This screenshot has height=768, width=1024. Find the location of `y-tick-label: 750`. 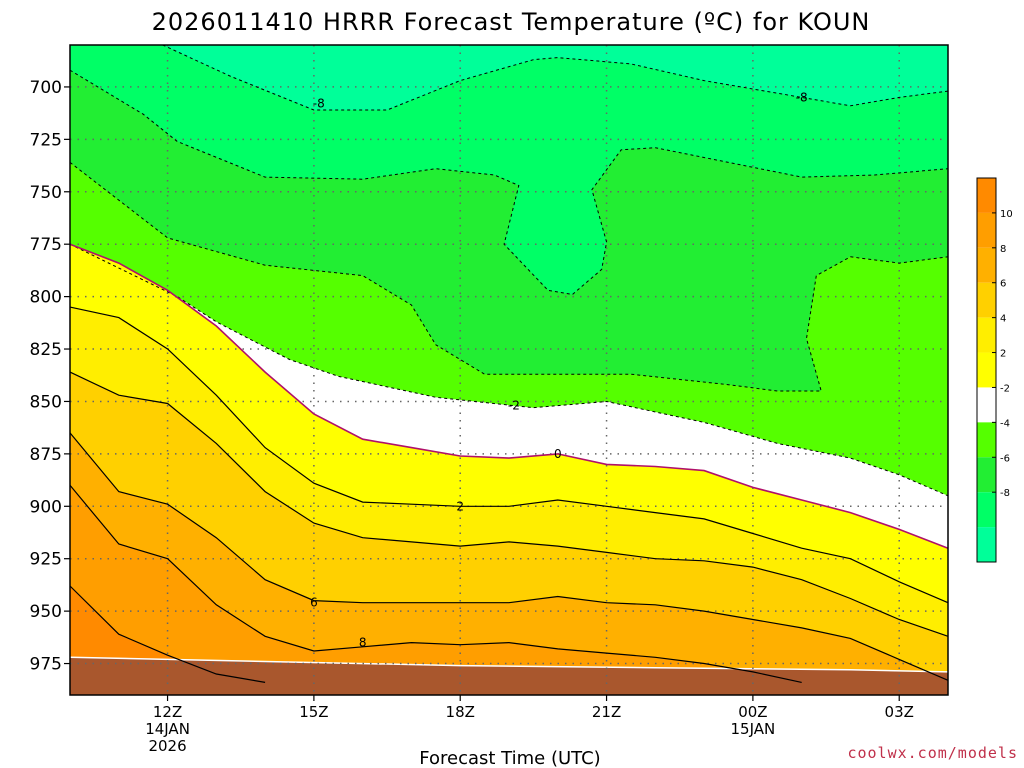

y-tick-label: 750 is located at coordinates (46, 193).